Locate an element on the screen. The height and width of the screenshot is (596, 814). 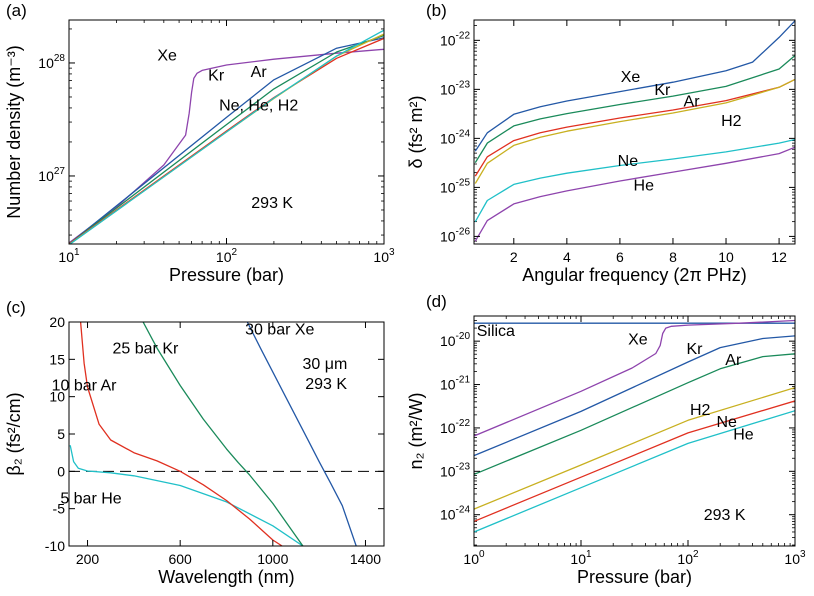
y-tick-label: -5 is located at coordinates (59, 509).